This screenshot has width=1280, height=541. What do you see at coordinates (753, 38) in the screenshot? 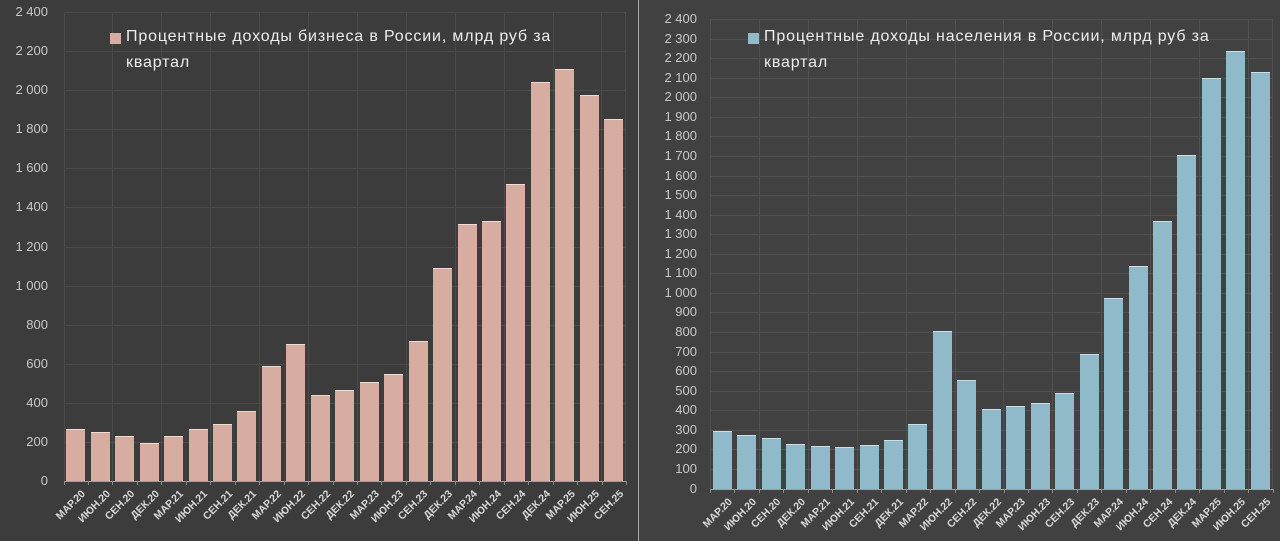
I see `legend-swatch` at bounding box center [753, 38].